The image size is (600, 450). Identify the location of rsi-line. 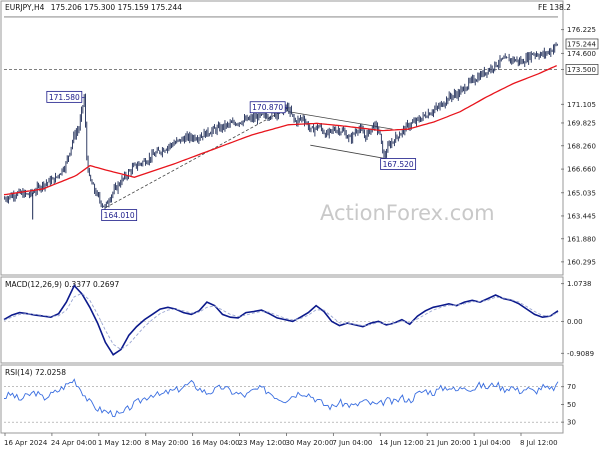
(281, 398).